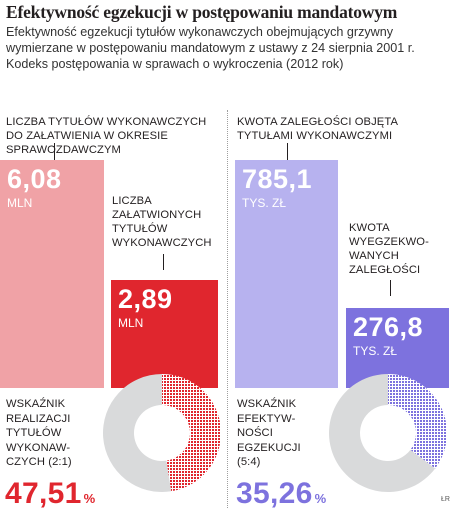 This screenshot has height=512, width=458. Describe the element at coordinates (255, 433) in the screenshot. I see `right-donut-label-line: NOŚCI` at that location.